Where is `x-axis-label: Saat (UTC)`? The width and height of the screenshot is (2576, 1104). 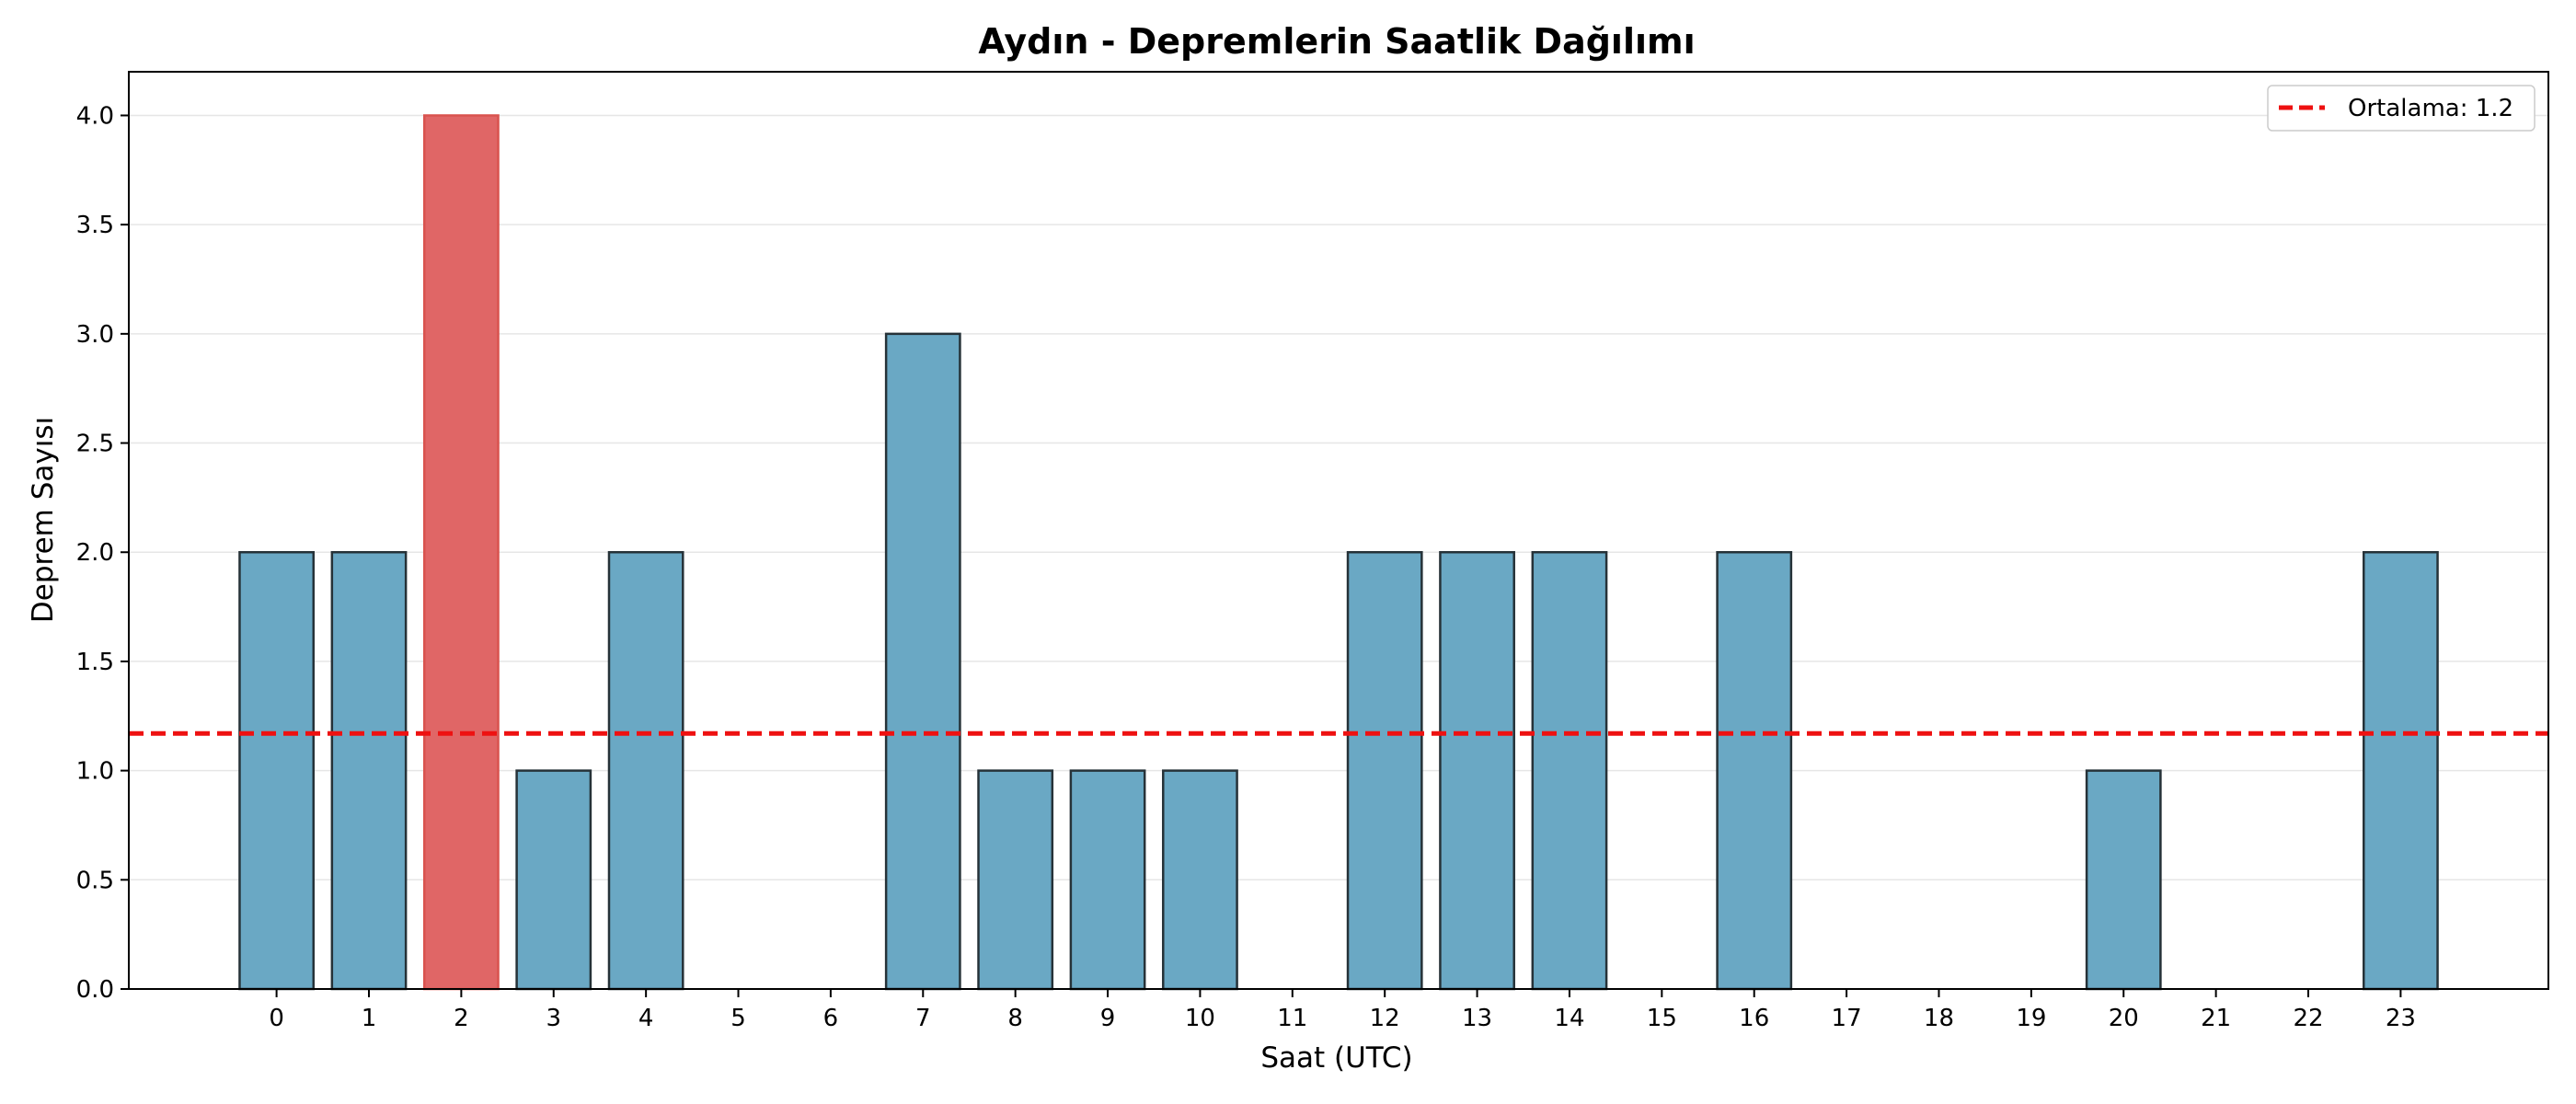 x-axis-label: Saat (UTC) is located at coordinates (1336, 1058).